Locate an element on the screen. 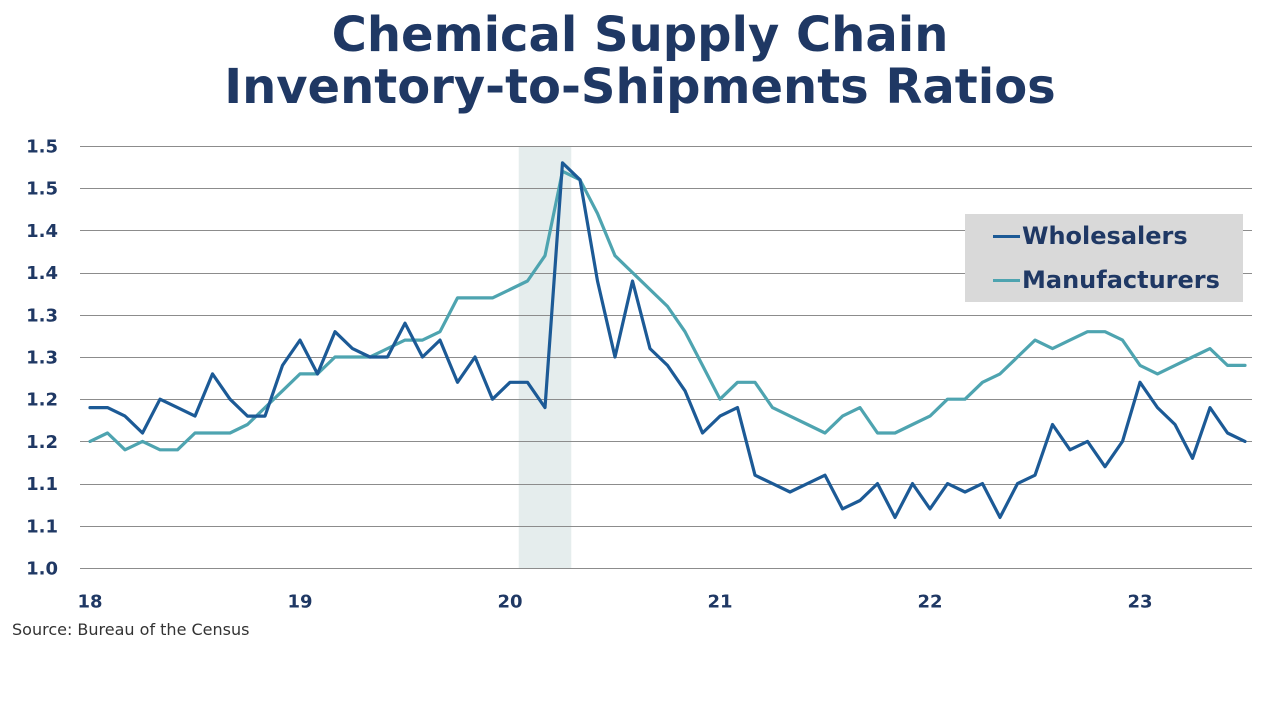 Image resolution: width=1280 pixels, height=720 pixels. legend-swatch-wholesalers is located at coordinates (1006, 236).